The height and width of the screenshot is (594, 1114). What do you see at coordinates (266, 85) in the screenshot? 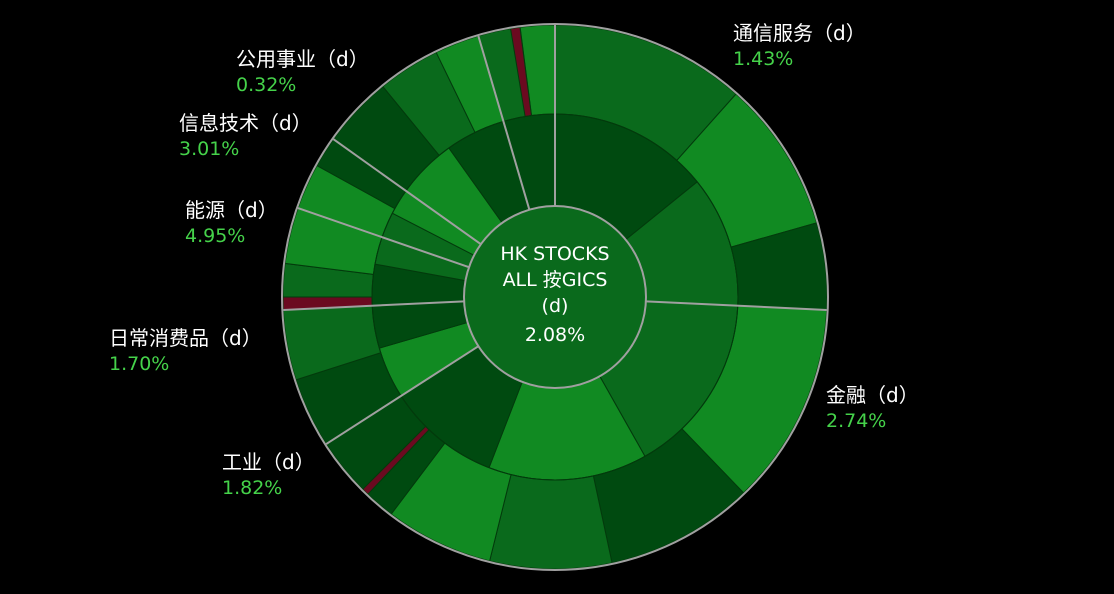
I see `sector-label-change: 0.32%` at bounding box center [266, 85].